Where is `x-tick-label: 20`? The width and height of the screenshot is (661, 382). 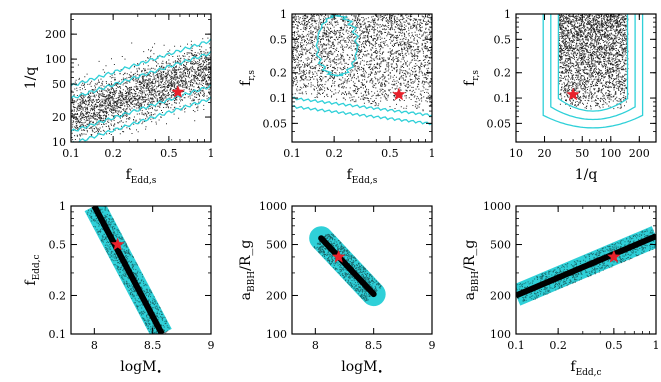
x-tick-label: 20 is located at coordinates (545, 153).